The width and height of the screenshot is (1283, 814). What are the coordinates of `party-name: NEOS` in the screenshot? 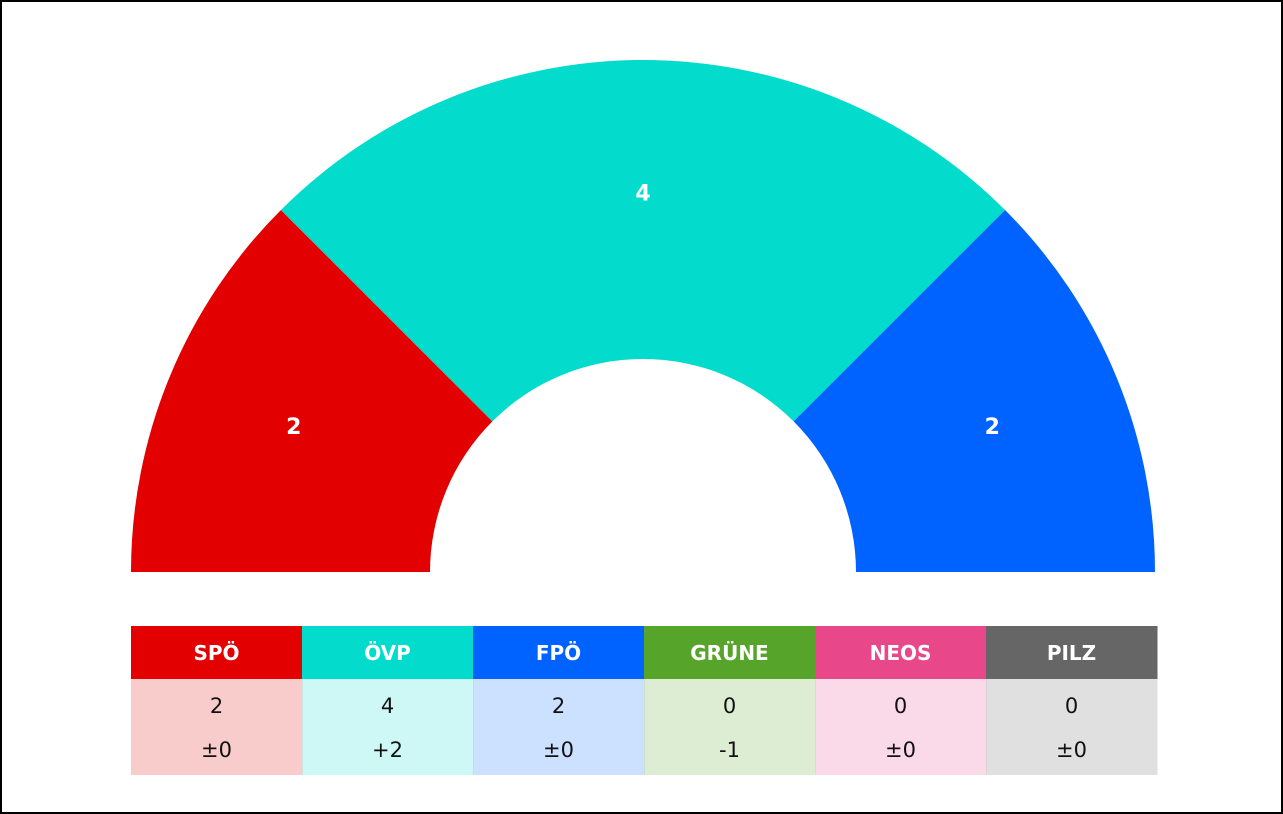 It's located at (901, 653).